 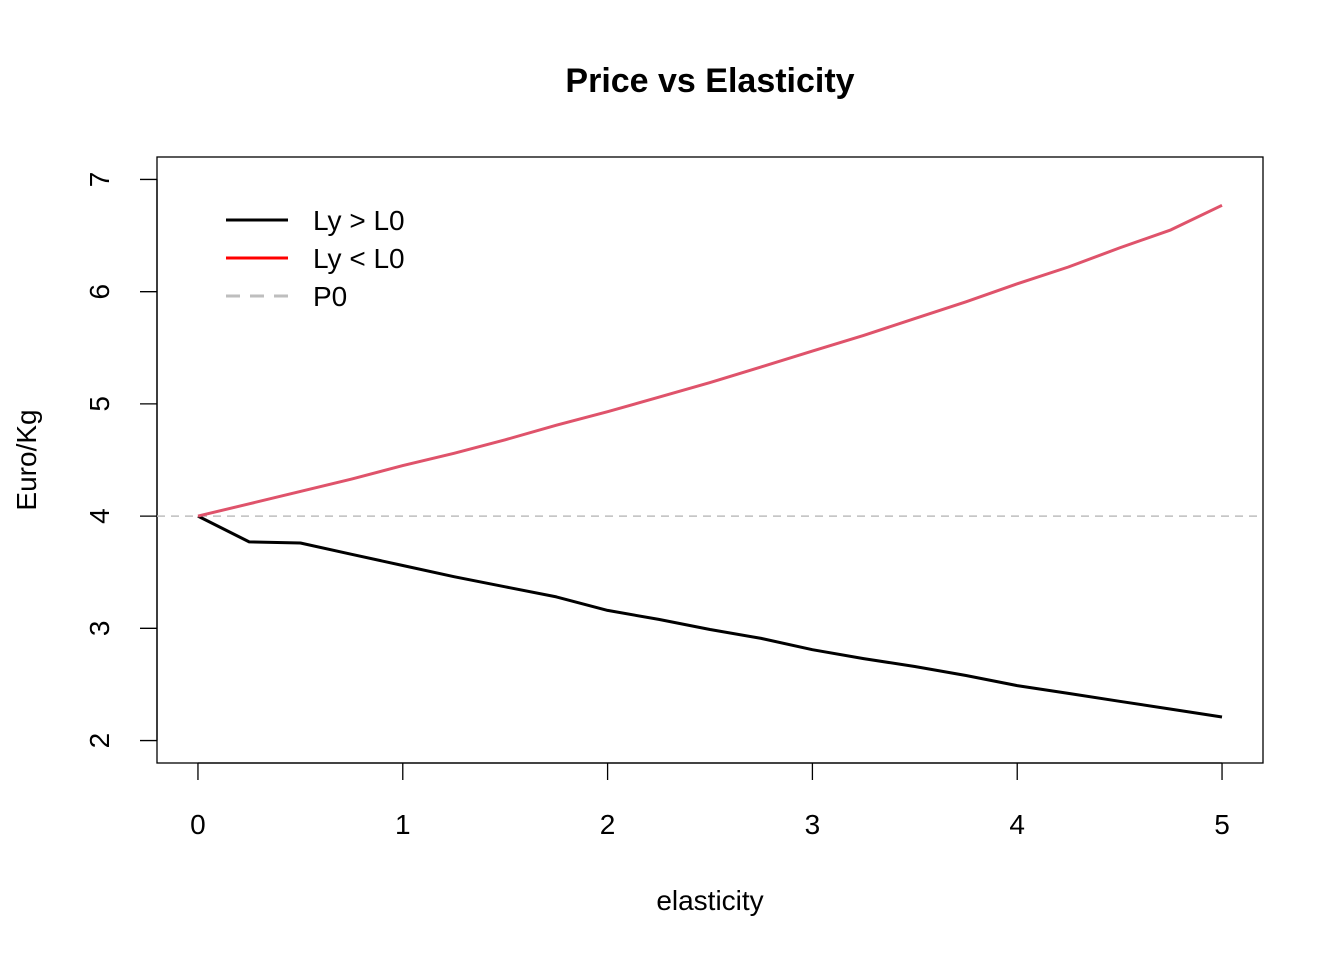 What do you see at coordinates (99, 180) in the screenshot?
I see `y-tick-label: 7` at bounding box center [99, 180].